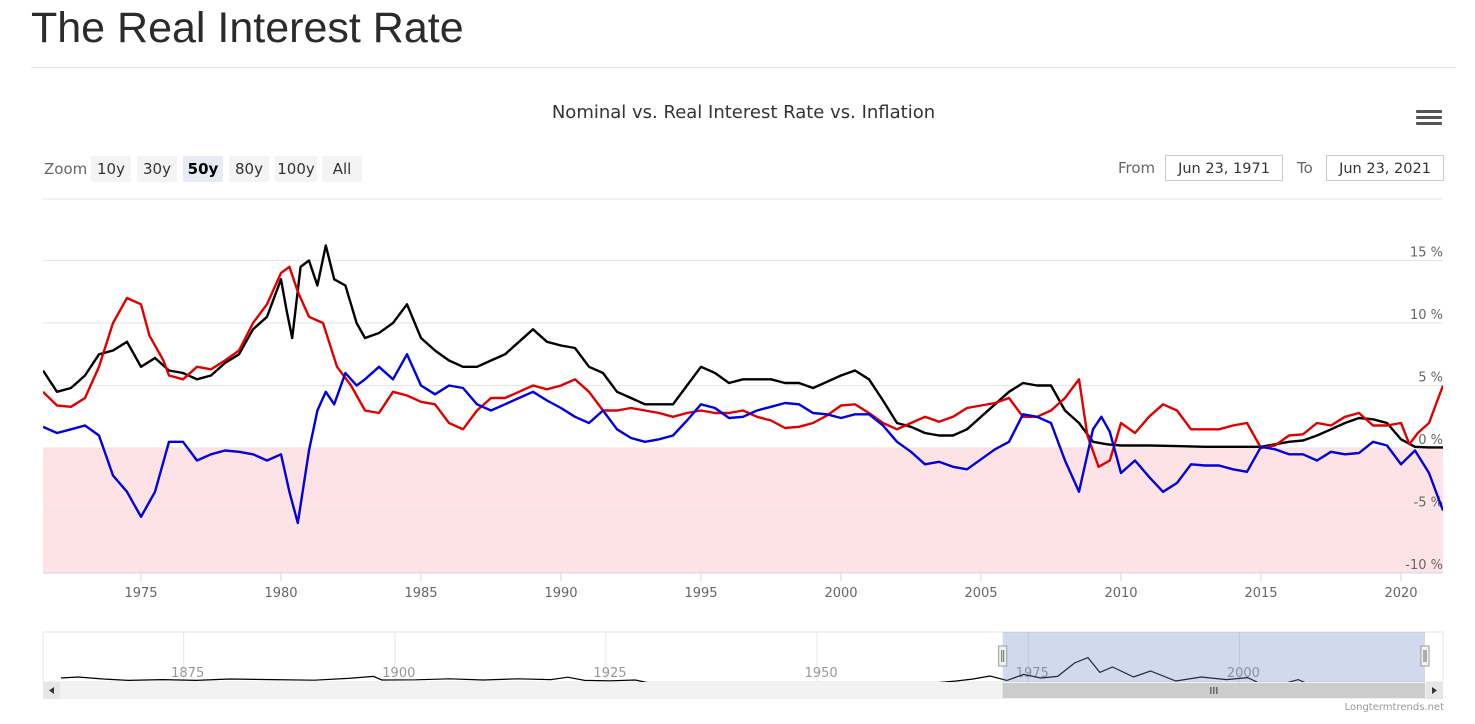 The width and height of the screenshot is (1475, 724). What do you see at coordinates (247, 28) in the screenshot?
I see `page-title: The Real Interest Rate` at bounding box center [247, 28].